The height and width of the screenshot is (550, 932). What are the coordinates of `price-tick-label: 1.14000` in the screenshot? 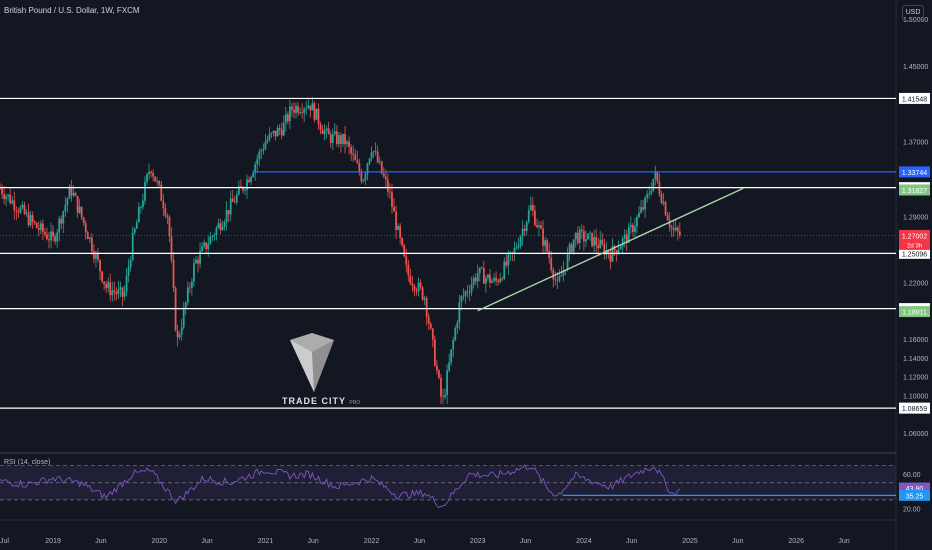 It's located at (915, 359).